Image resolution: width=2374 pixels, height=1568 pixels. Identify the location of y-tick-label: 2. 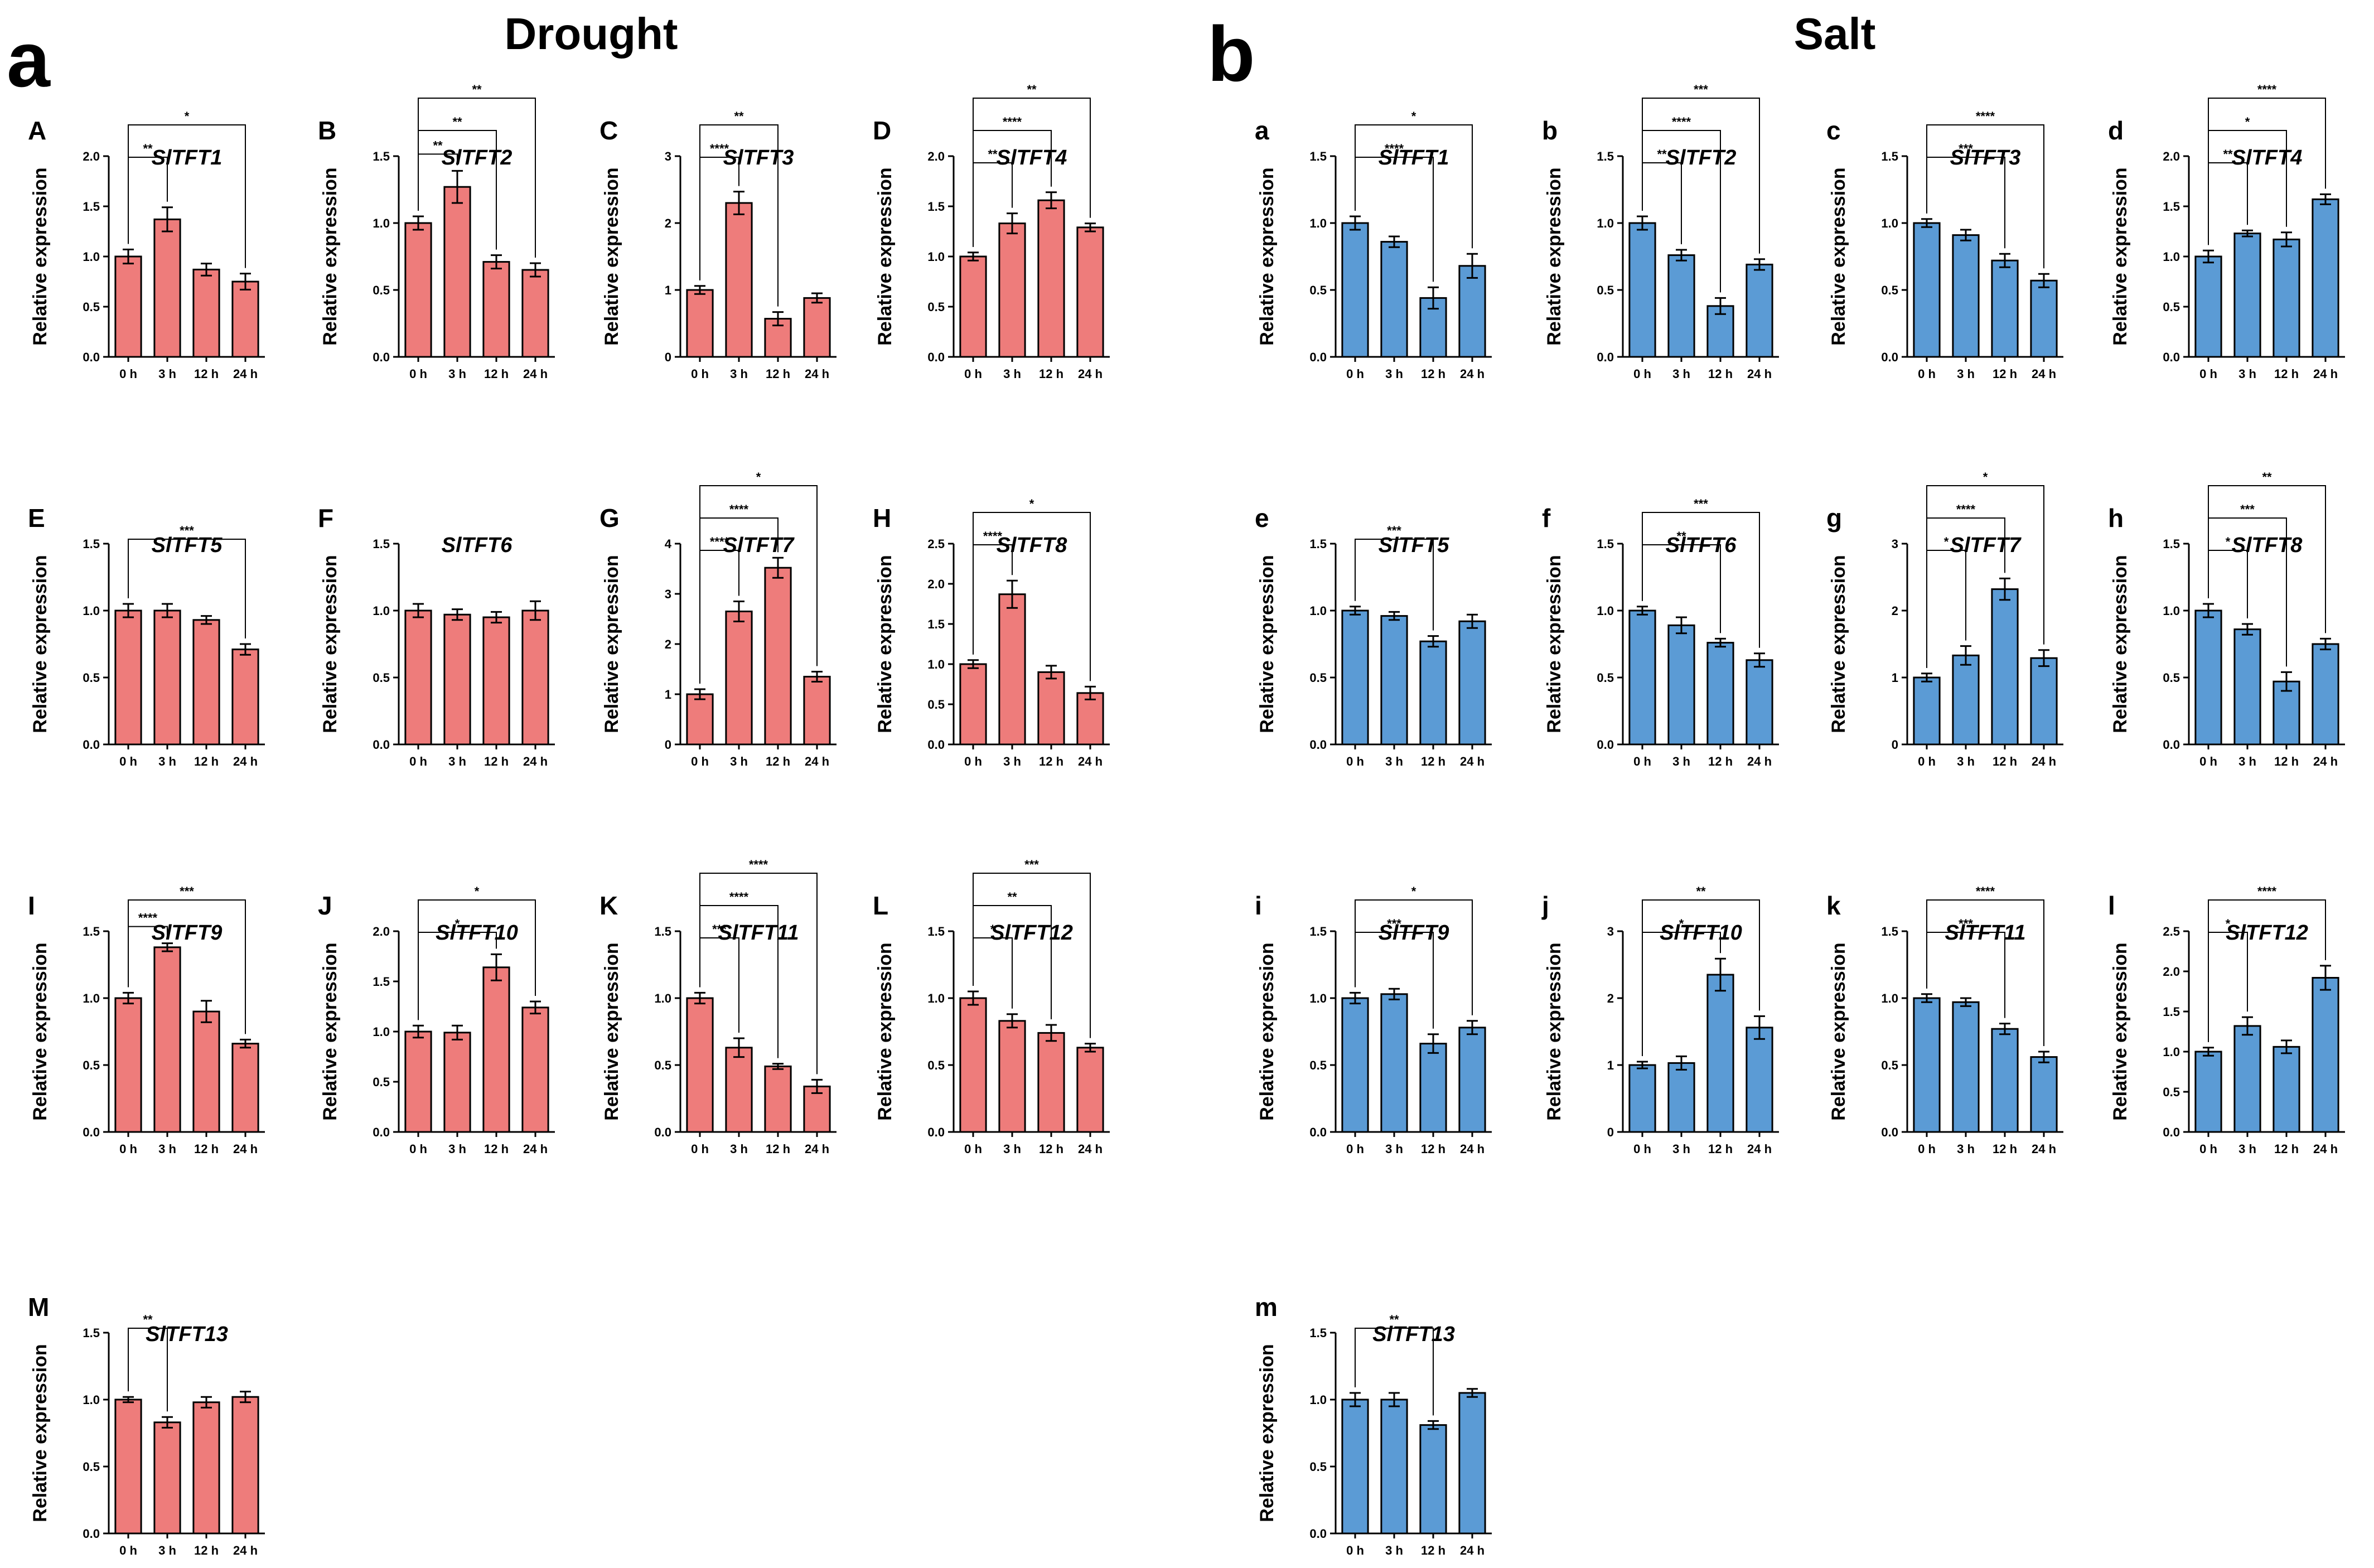
(1895, 611).